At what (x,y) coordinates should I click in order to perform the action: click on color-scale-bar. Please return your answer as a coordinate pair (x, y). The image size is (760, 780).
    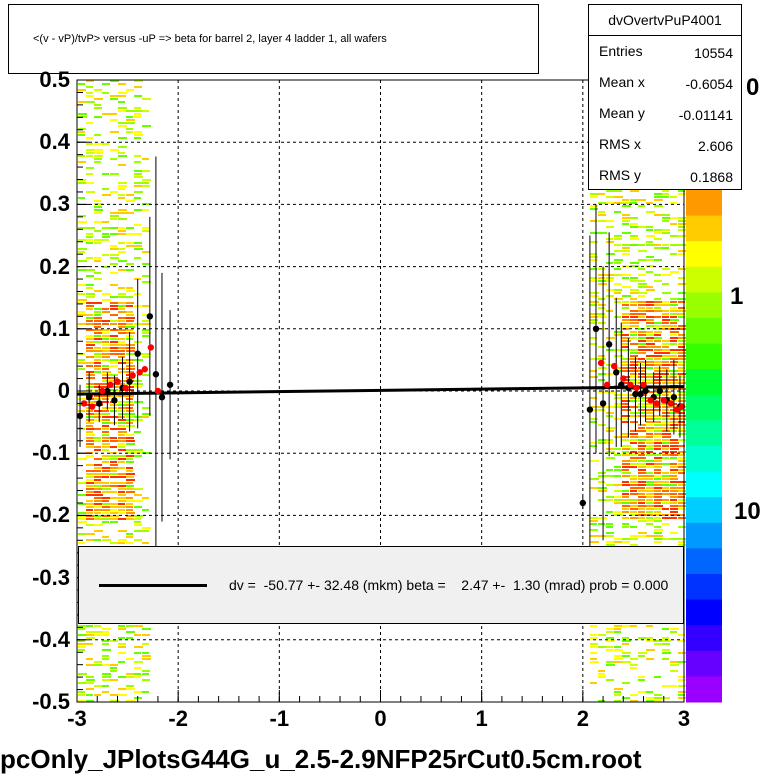
    Looking at the image, I should click on (704, 446).